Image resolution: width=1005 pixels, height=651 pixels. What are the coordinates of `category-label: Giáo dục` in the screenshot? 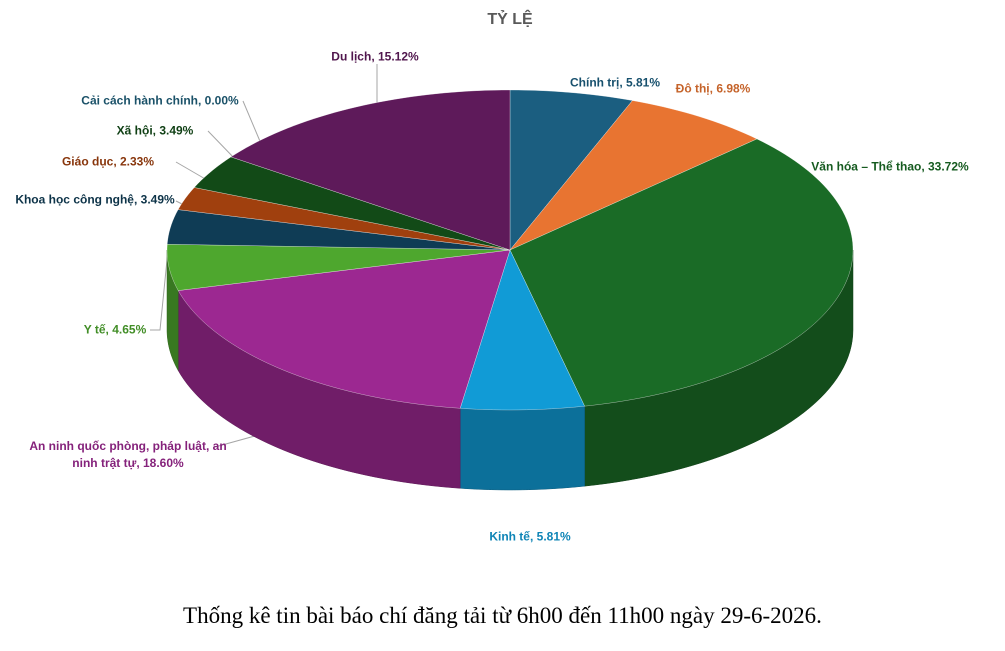 It's located at (87, 161).